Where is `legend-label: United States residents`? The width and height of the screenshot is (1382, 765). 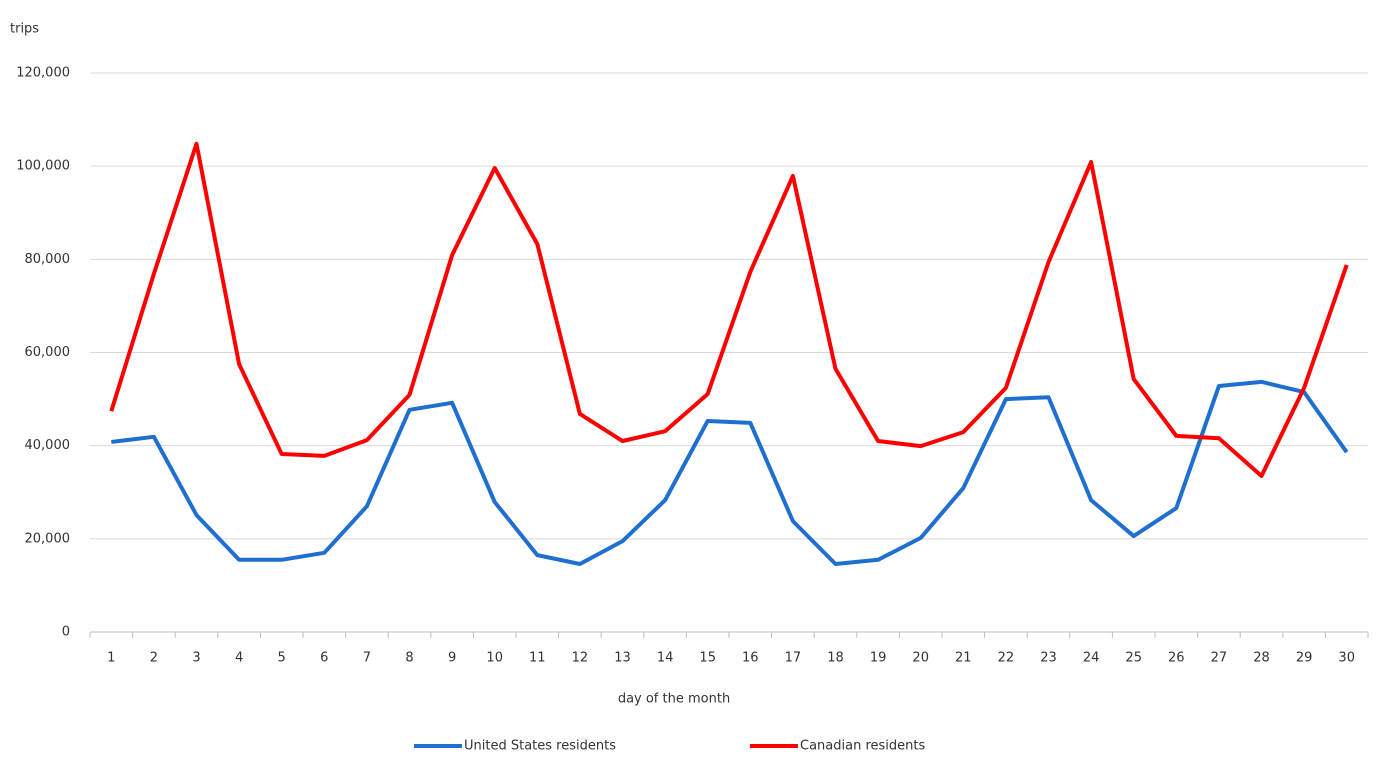 legend-label: United States residents is located at coordinates (540, 746).